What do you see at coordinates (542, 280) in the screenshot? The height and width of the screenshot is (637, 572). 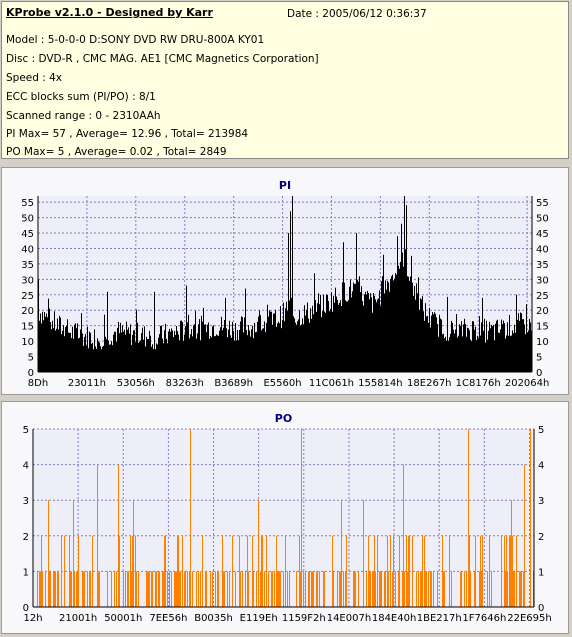 I see `y-tick-label-right: 30` at bounding box center [542, 280].